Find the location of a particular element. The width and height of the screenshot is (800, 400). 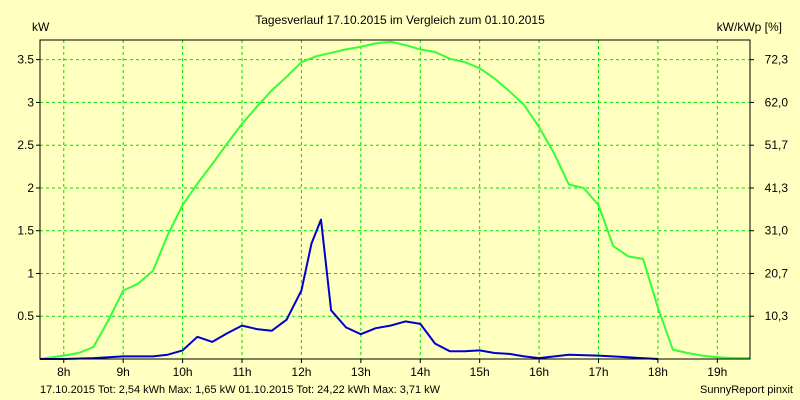

legend-entry-series-1: 17.10.2015 Tot: 2,54 kWh Max: 1,65 kW is located at coordinates (138, 390).